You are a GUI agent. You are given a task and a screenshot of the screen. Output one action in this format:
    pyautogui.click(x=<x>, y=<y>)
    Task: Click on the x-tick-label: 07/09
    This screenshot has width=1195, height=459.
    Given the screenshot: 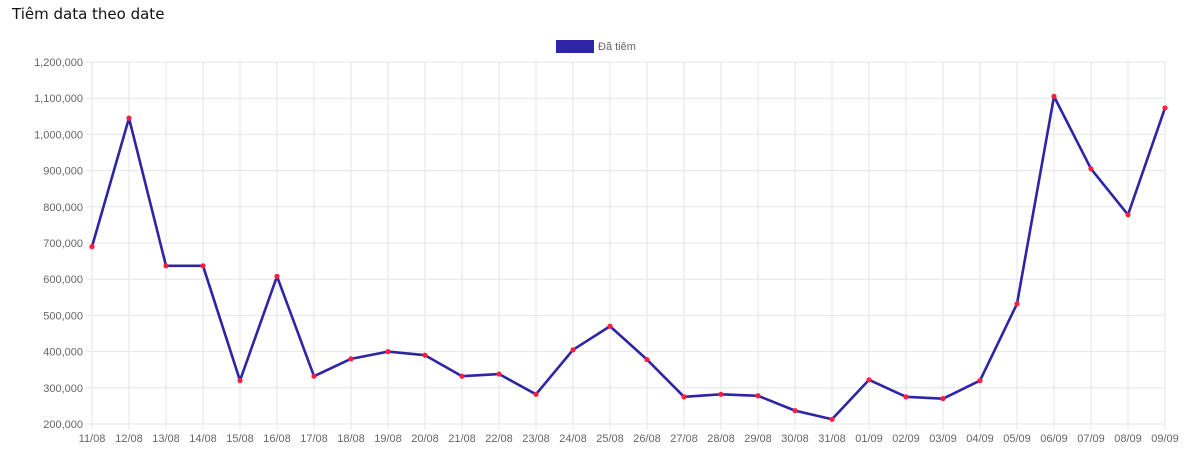 What is the action you would take?
    pyautogui.click(x=1091, y=439)
    